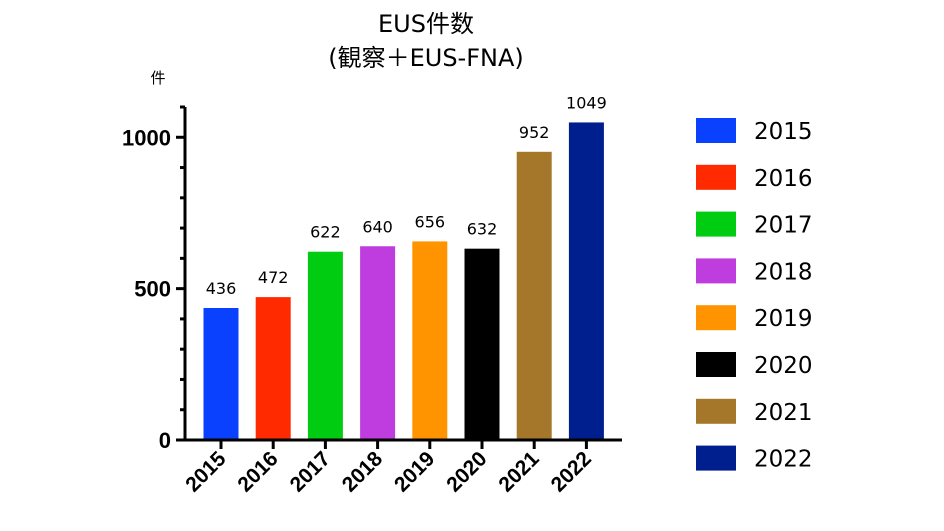 The height and width of the screenshot is (531, 944). I want to click on y-tick-label: 500, so click(152, 289).